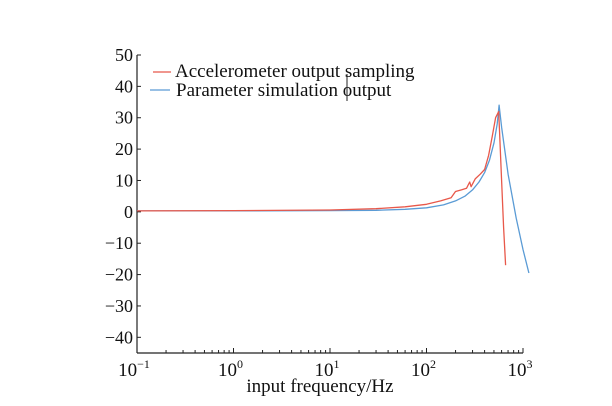 Image resolution: width=612 pixels, height=406 pixels. I want to click on y-tick-label: −40, so click(119, 337).